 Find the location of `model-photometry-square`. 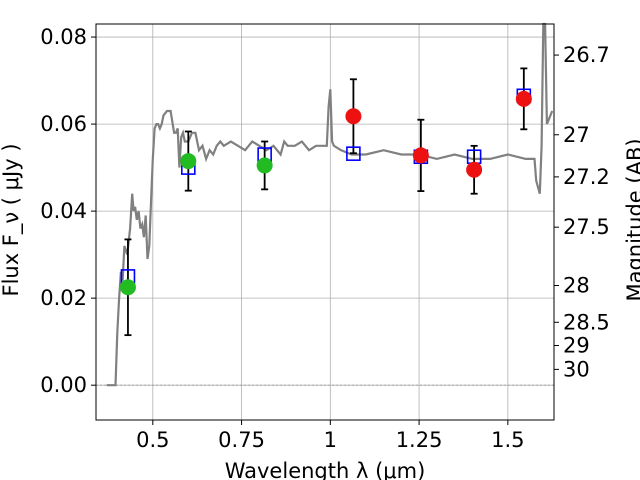

model-photometry-square is located at coordinates (353, 153).